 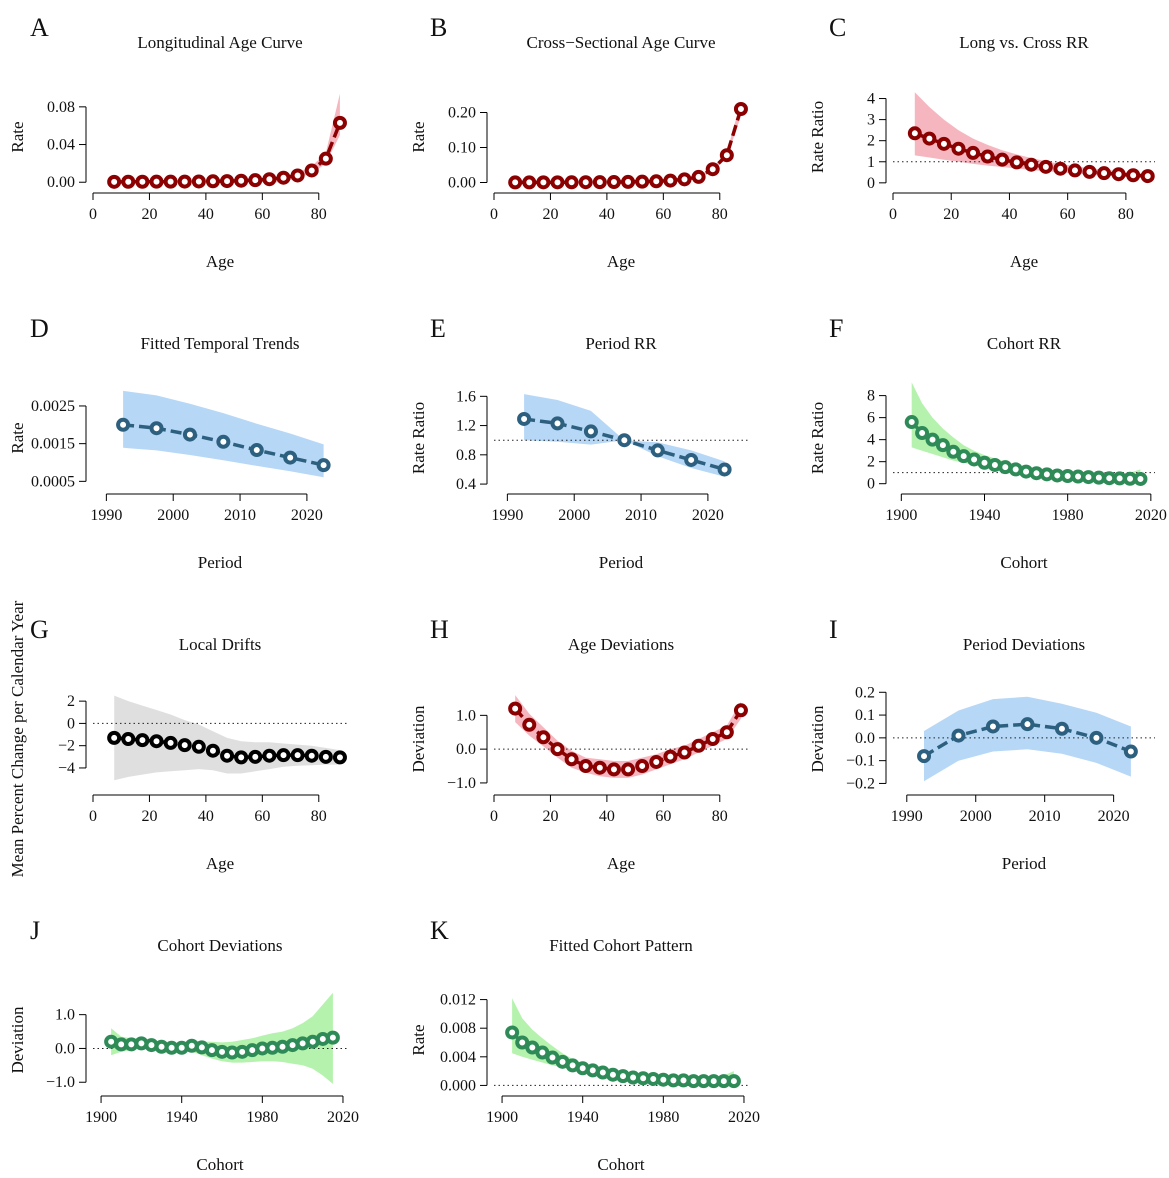 I want to click on y-tick-label: 0.10, so click(x=462, y=148).